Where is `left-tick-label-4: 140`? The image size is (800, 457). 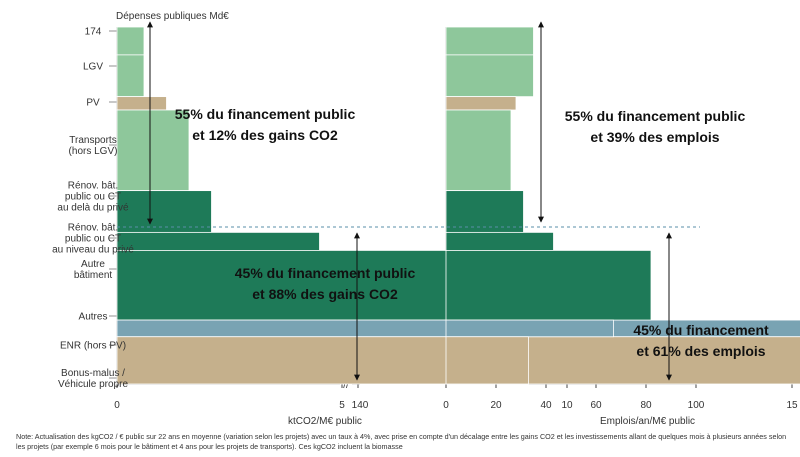 left-tick-label-4: 140 is located at coordinates (360, 405).